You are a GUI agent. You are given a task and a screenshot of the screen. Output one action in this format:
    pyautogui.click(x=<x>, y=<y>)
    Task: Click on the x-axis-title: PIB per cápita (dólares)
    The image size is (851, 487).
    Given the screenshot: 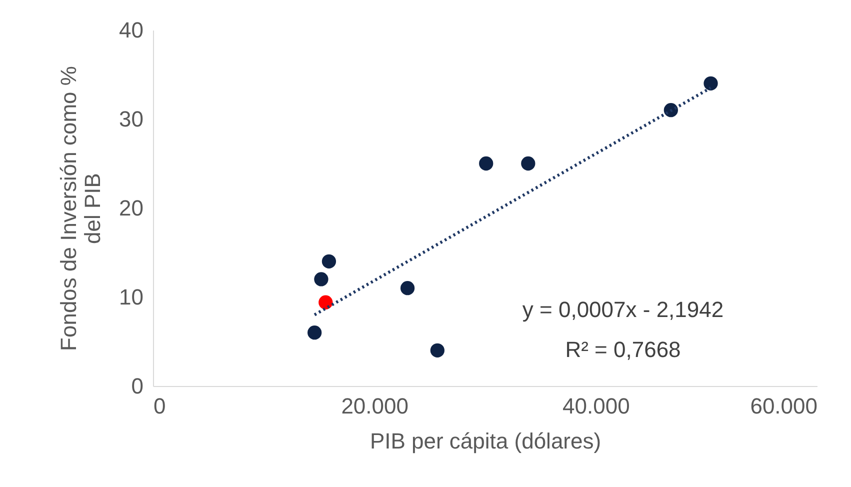 What is the action you would take?
    pyautogui.click(x=486, y=441)
    